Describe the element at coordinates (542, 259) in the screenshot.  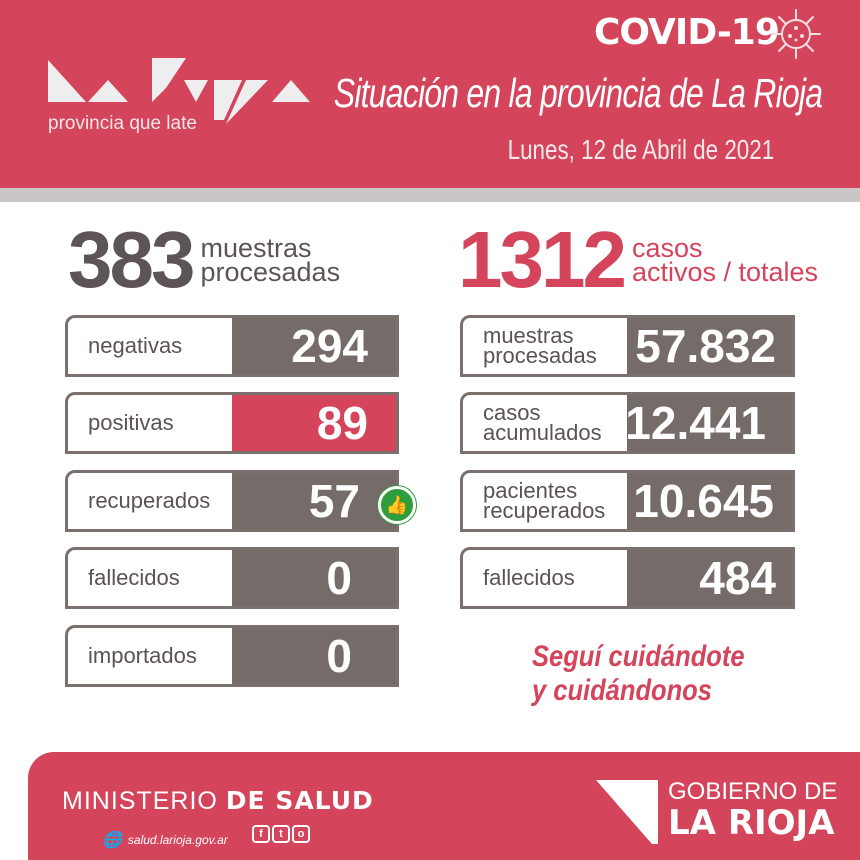
I see `cumulative-total: 1312` at that location.